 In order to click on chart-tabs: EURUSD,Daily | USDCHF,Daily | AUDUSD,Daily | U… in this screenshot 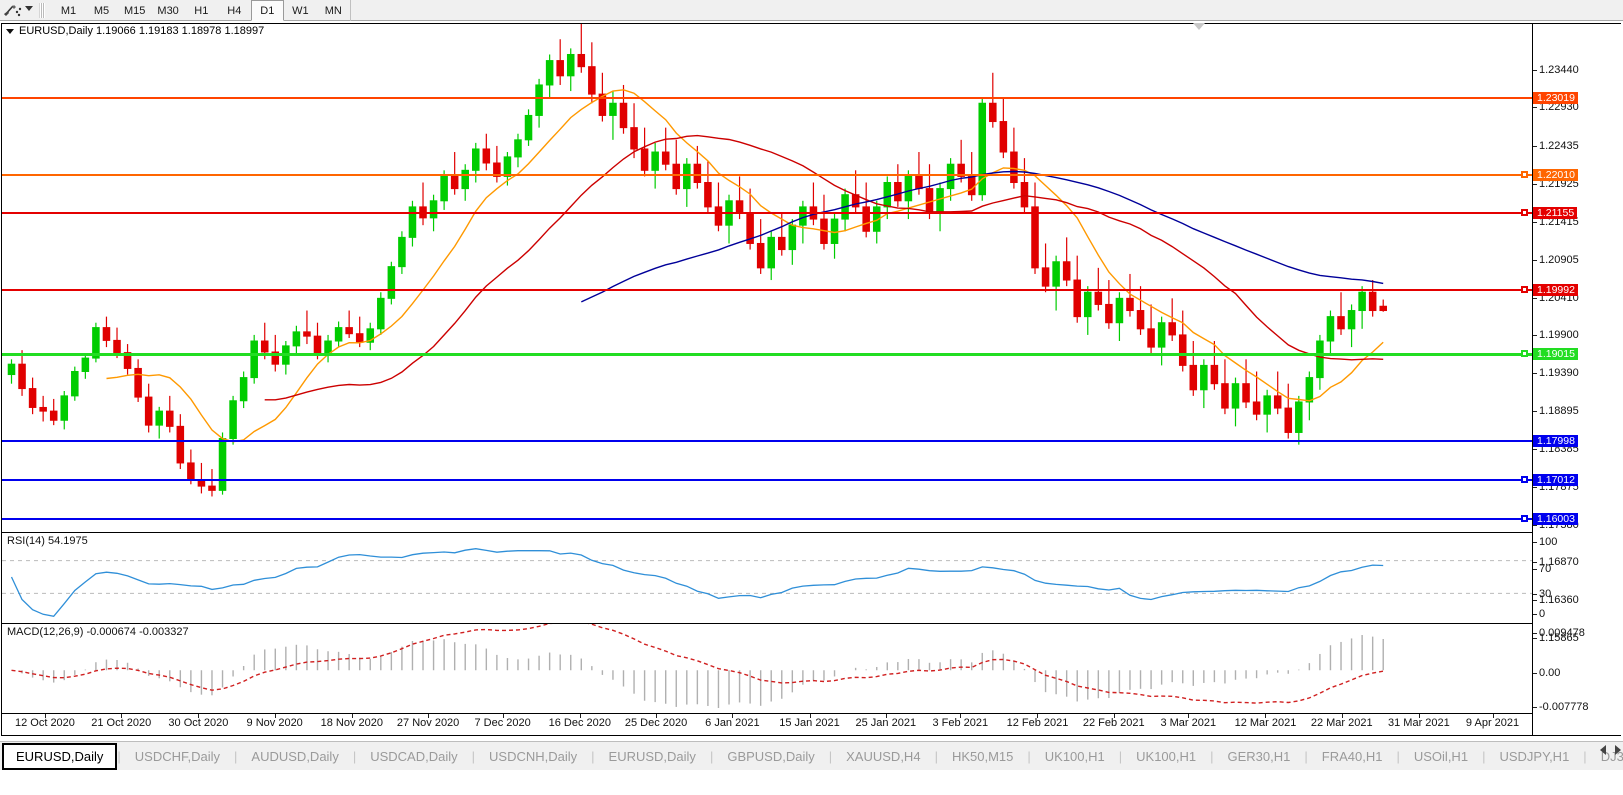, I will do `click(811, 755)`.